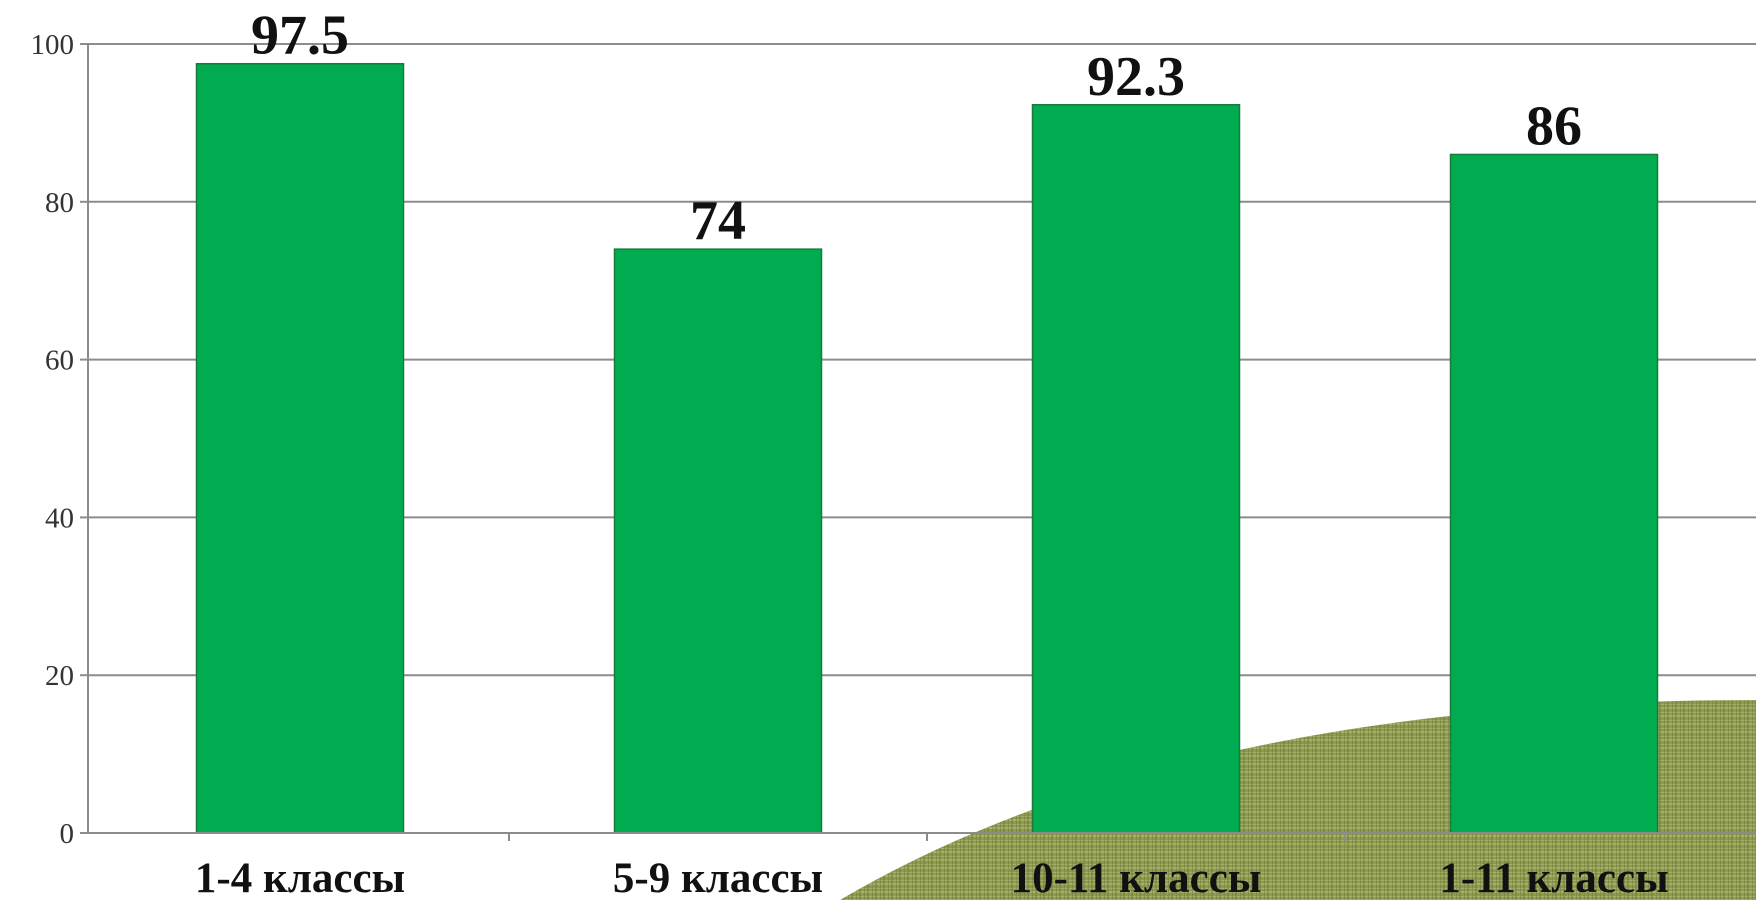 The height and width of the screenshot is (905, 1756). Describe the element at coordinates (1554, 126) in the screenshot. I see `data-label: 86` at that location.